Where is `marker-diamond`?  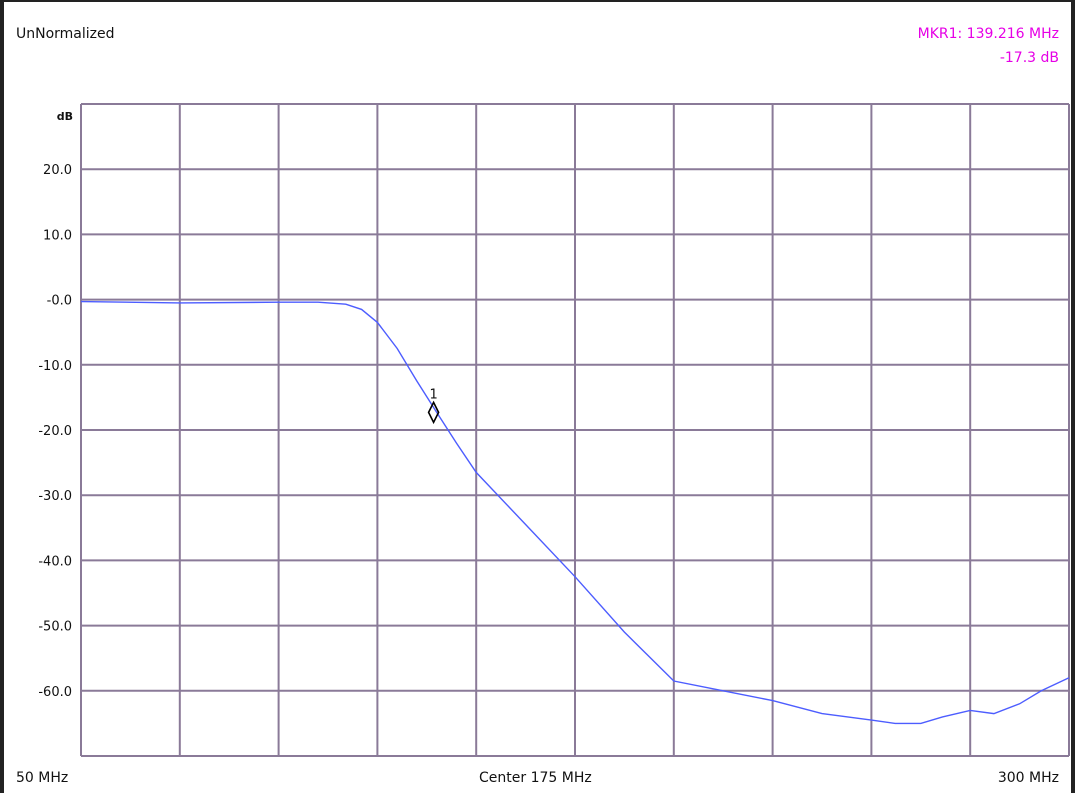
marker-diamond is located at coordinates (433, 412).